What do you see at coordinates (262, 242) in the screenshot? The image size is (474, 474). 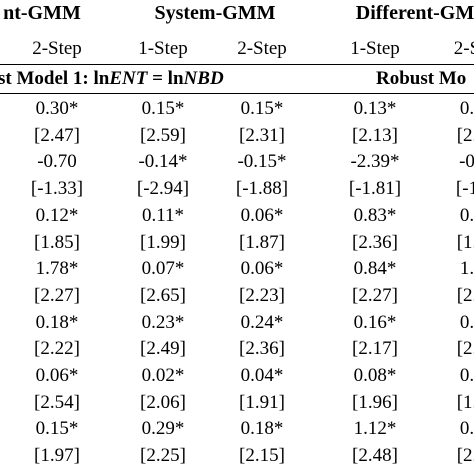 I see `statistic-cell: [1.87]` at bounding box center [262, 242].